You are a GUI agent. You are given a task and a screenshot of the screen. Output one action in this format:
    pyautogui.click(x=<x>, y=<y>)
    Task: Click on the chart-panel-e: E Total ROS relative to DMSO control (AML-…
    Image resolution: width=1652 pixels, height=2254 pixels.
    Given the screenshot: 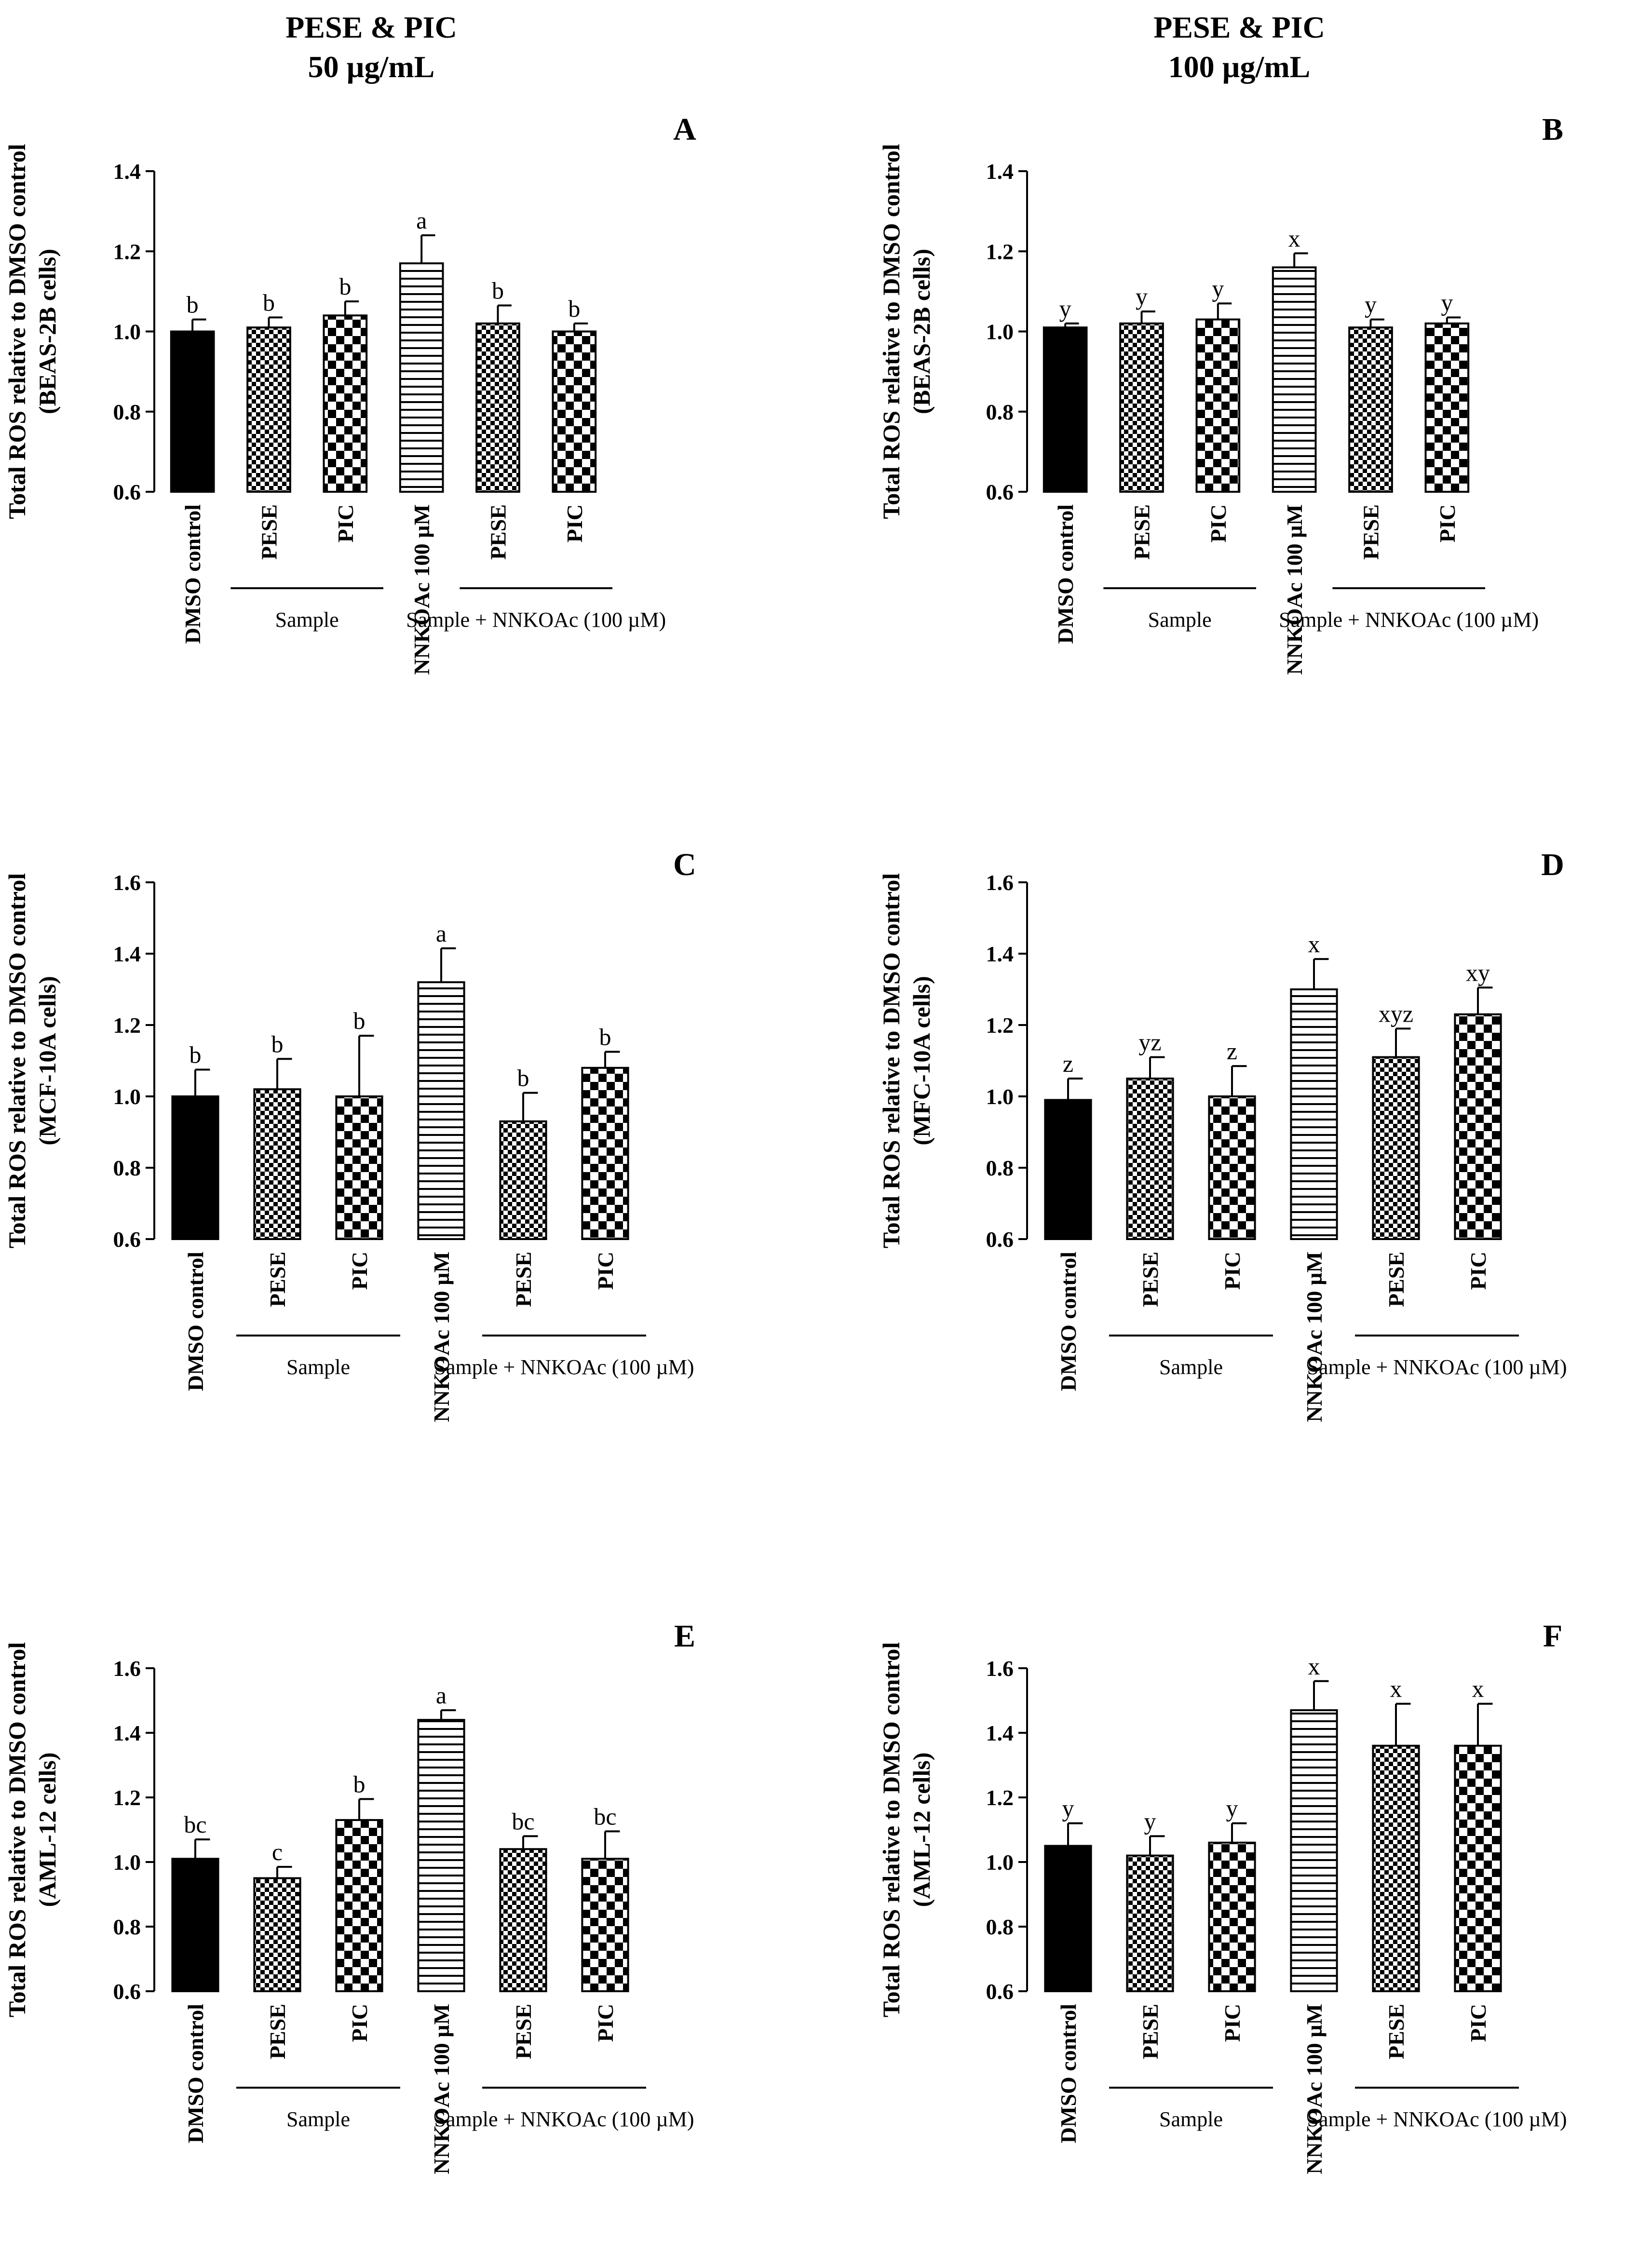 What is the action you would take?
    pyautogui.click(x=349, y=1896)
    